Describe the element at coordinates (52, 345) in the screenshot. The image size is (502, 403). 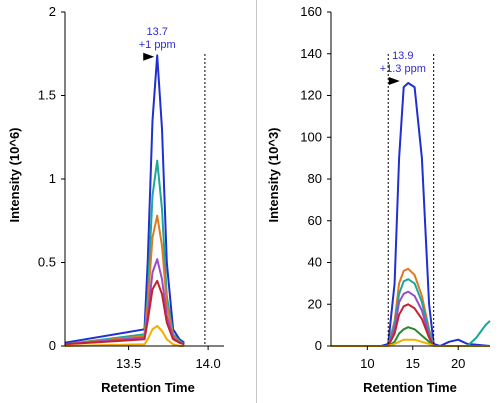
I see `left-y-tick-label: 0` at that location.